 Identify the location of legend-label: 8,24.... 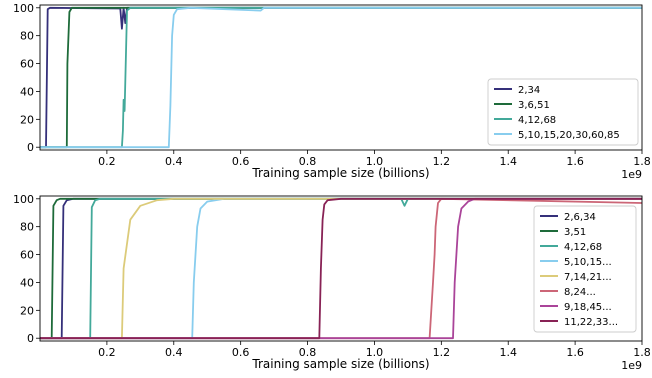
(580, 292).